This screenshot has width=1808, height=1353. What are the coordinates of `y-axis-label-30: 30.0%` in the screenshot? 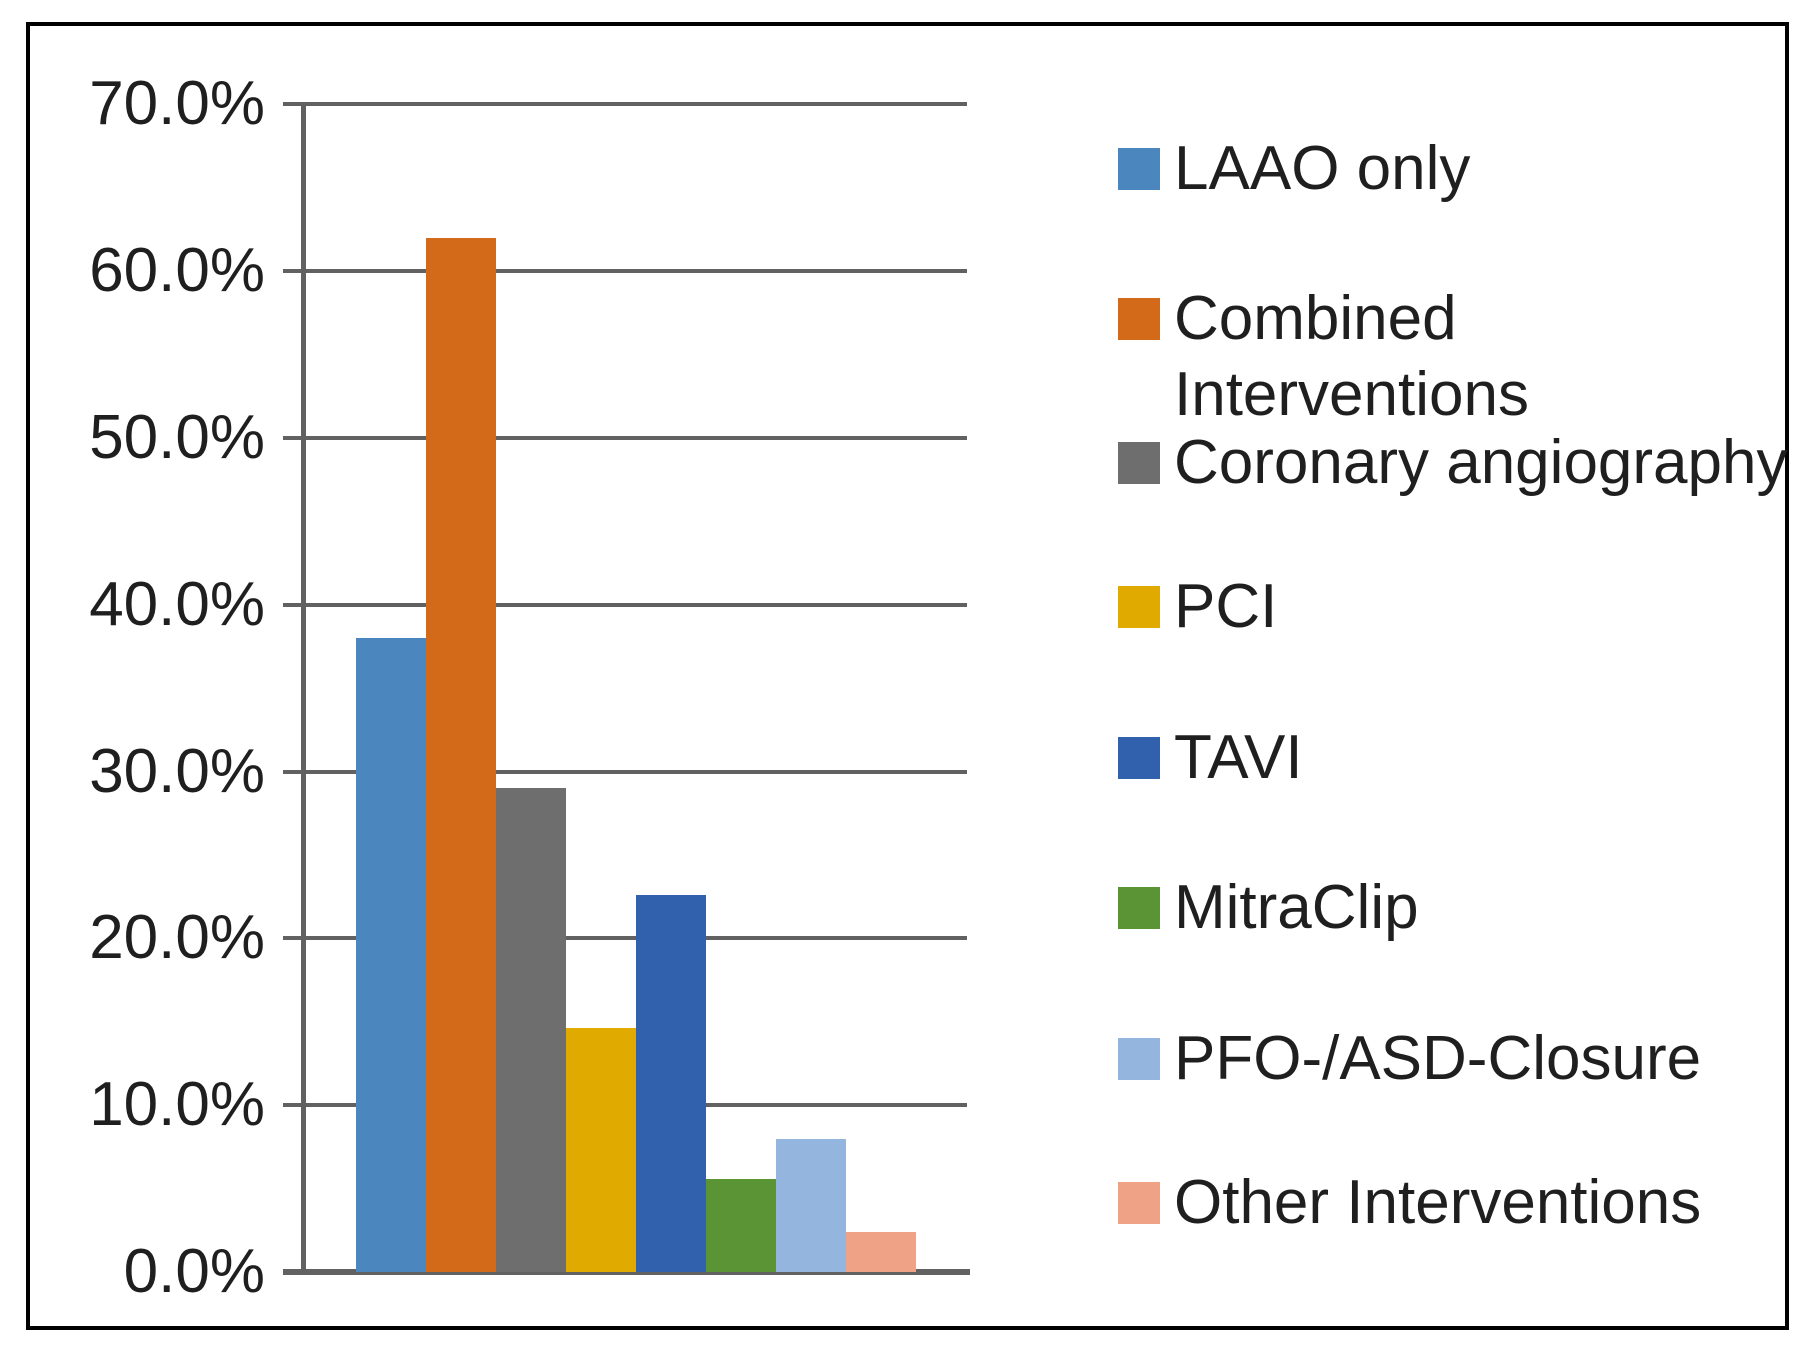 It's located at (177, 771).